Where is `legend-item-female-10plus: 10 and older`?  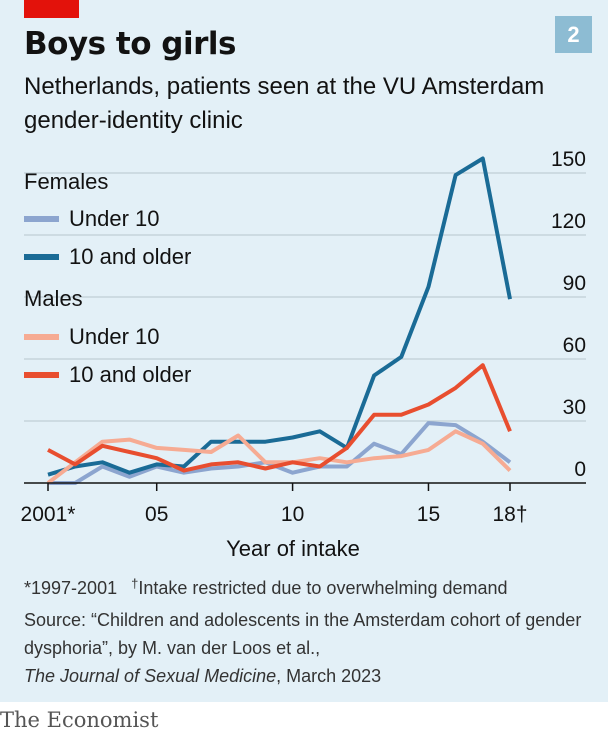
legend-item-female-10plus: 10 and older is located at coordinates (107, 257).